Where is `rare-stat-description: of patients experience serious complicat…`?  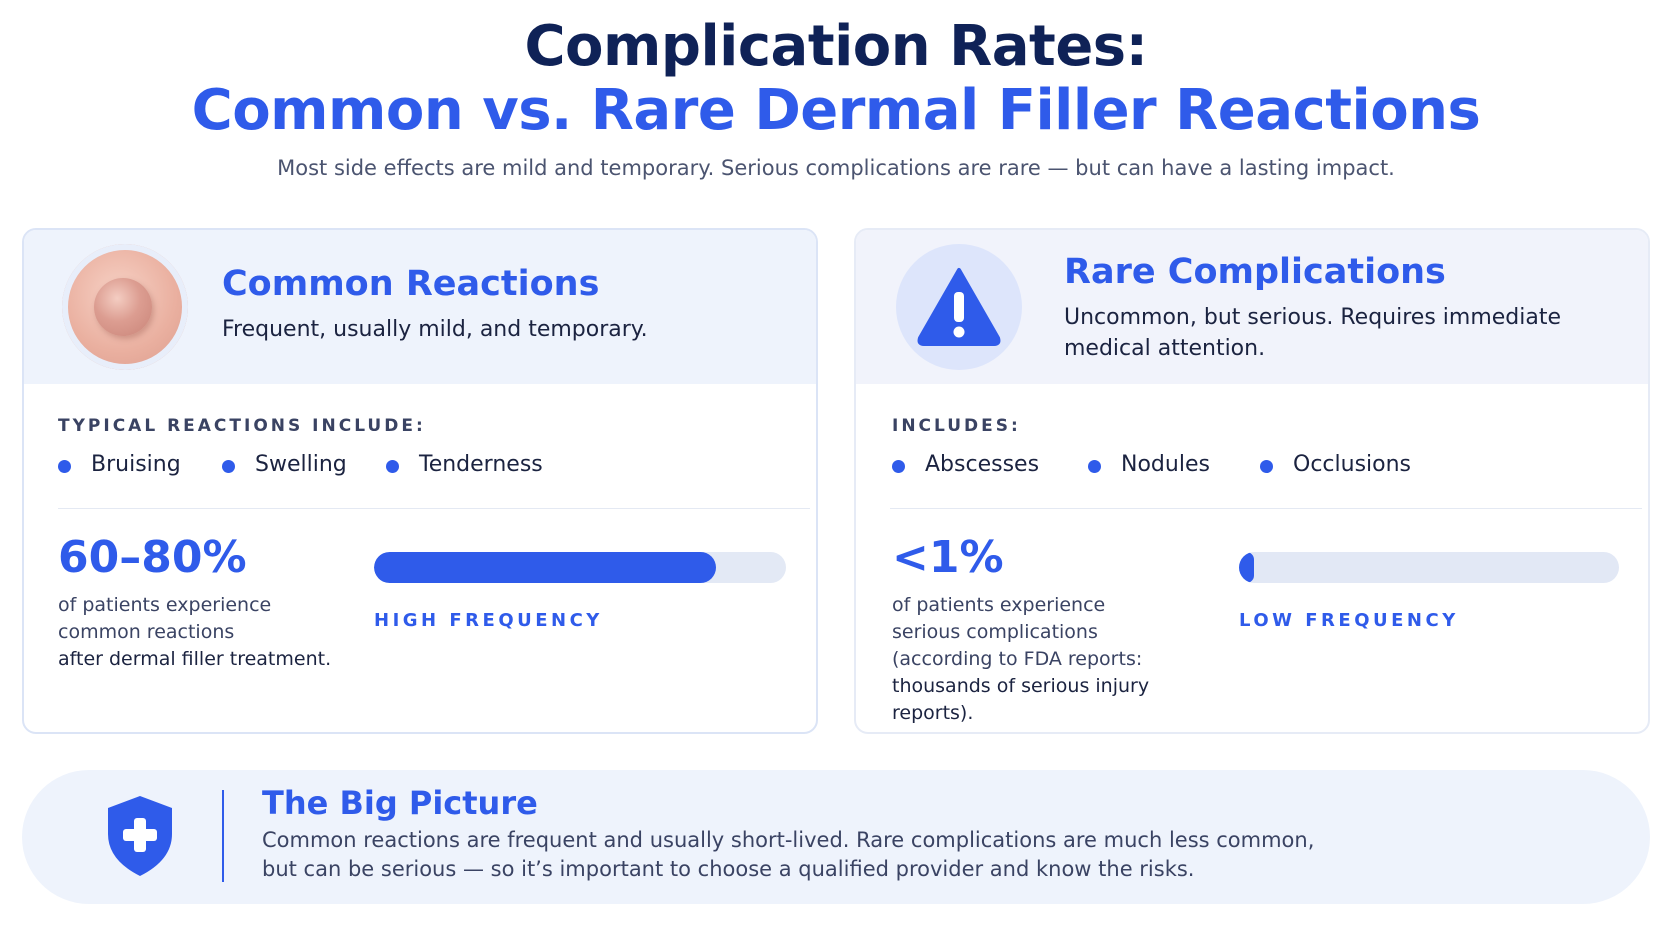
rare-stat-description: of patients experience serious complicat… is located at coordinates (1021, 659).